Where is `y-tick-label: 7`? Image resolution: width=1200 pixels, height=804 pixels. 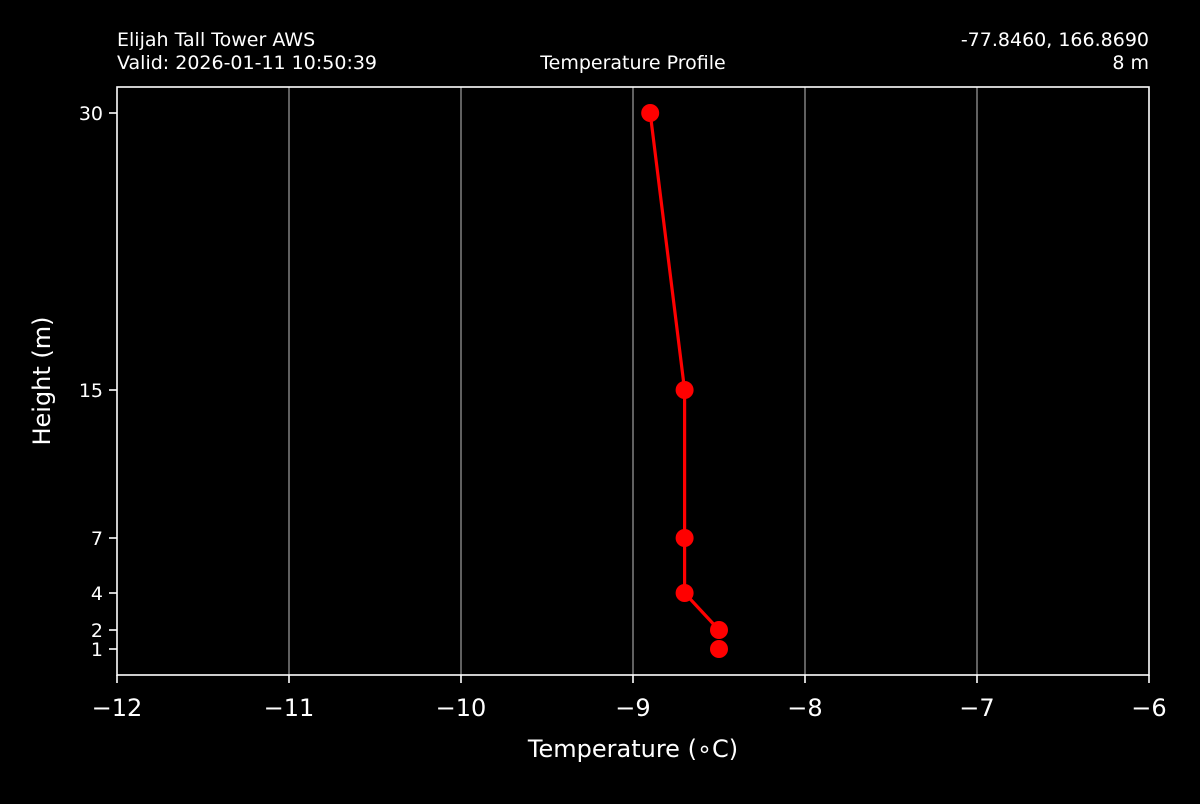 y-tick-label: 7 is located at coordinates (97, 539).